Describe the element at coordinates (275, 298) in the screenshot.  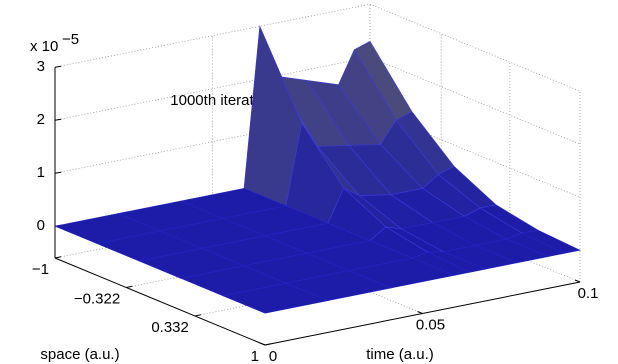
I see `surface-patch` at that location.